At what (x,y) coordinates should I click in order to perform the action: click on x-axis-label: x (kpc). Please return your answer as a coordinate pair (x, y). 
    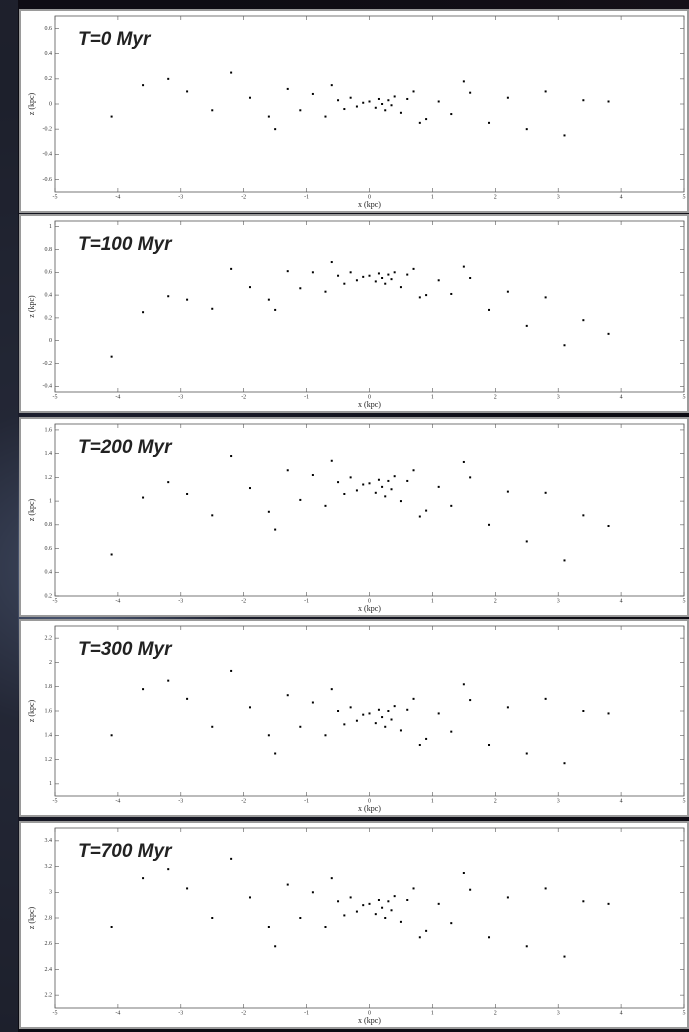
    Looking at the image, I should click on (369, 404).